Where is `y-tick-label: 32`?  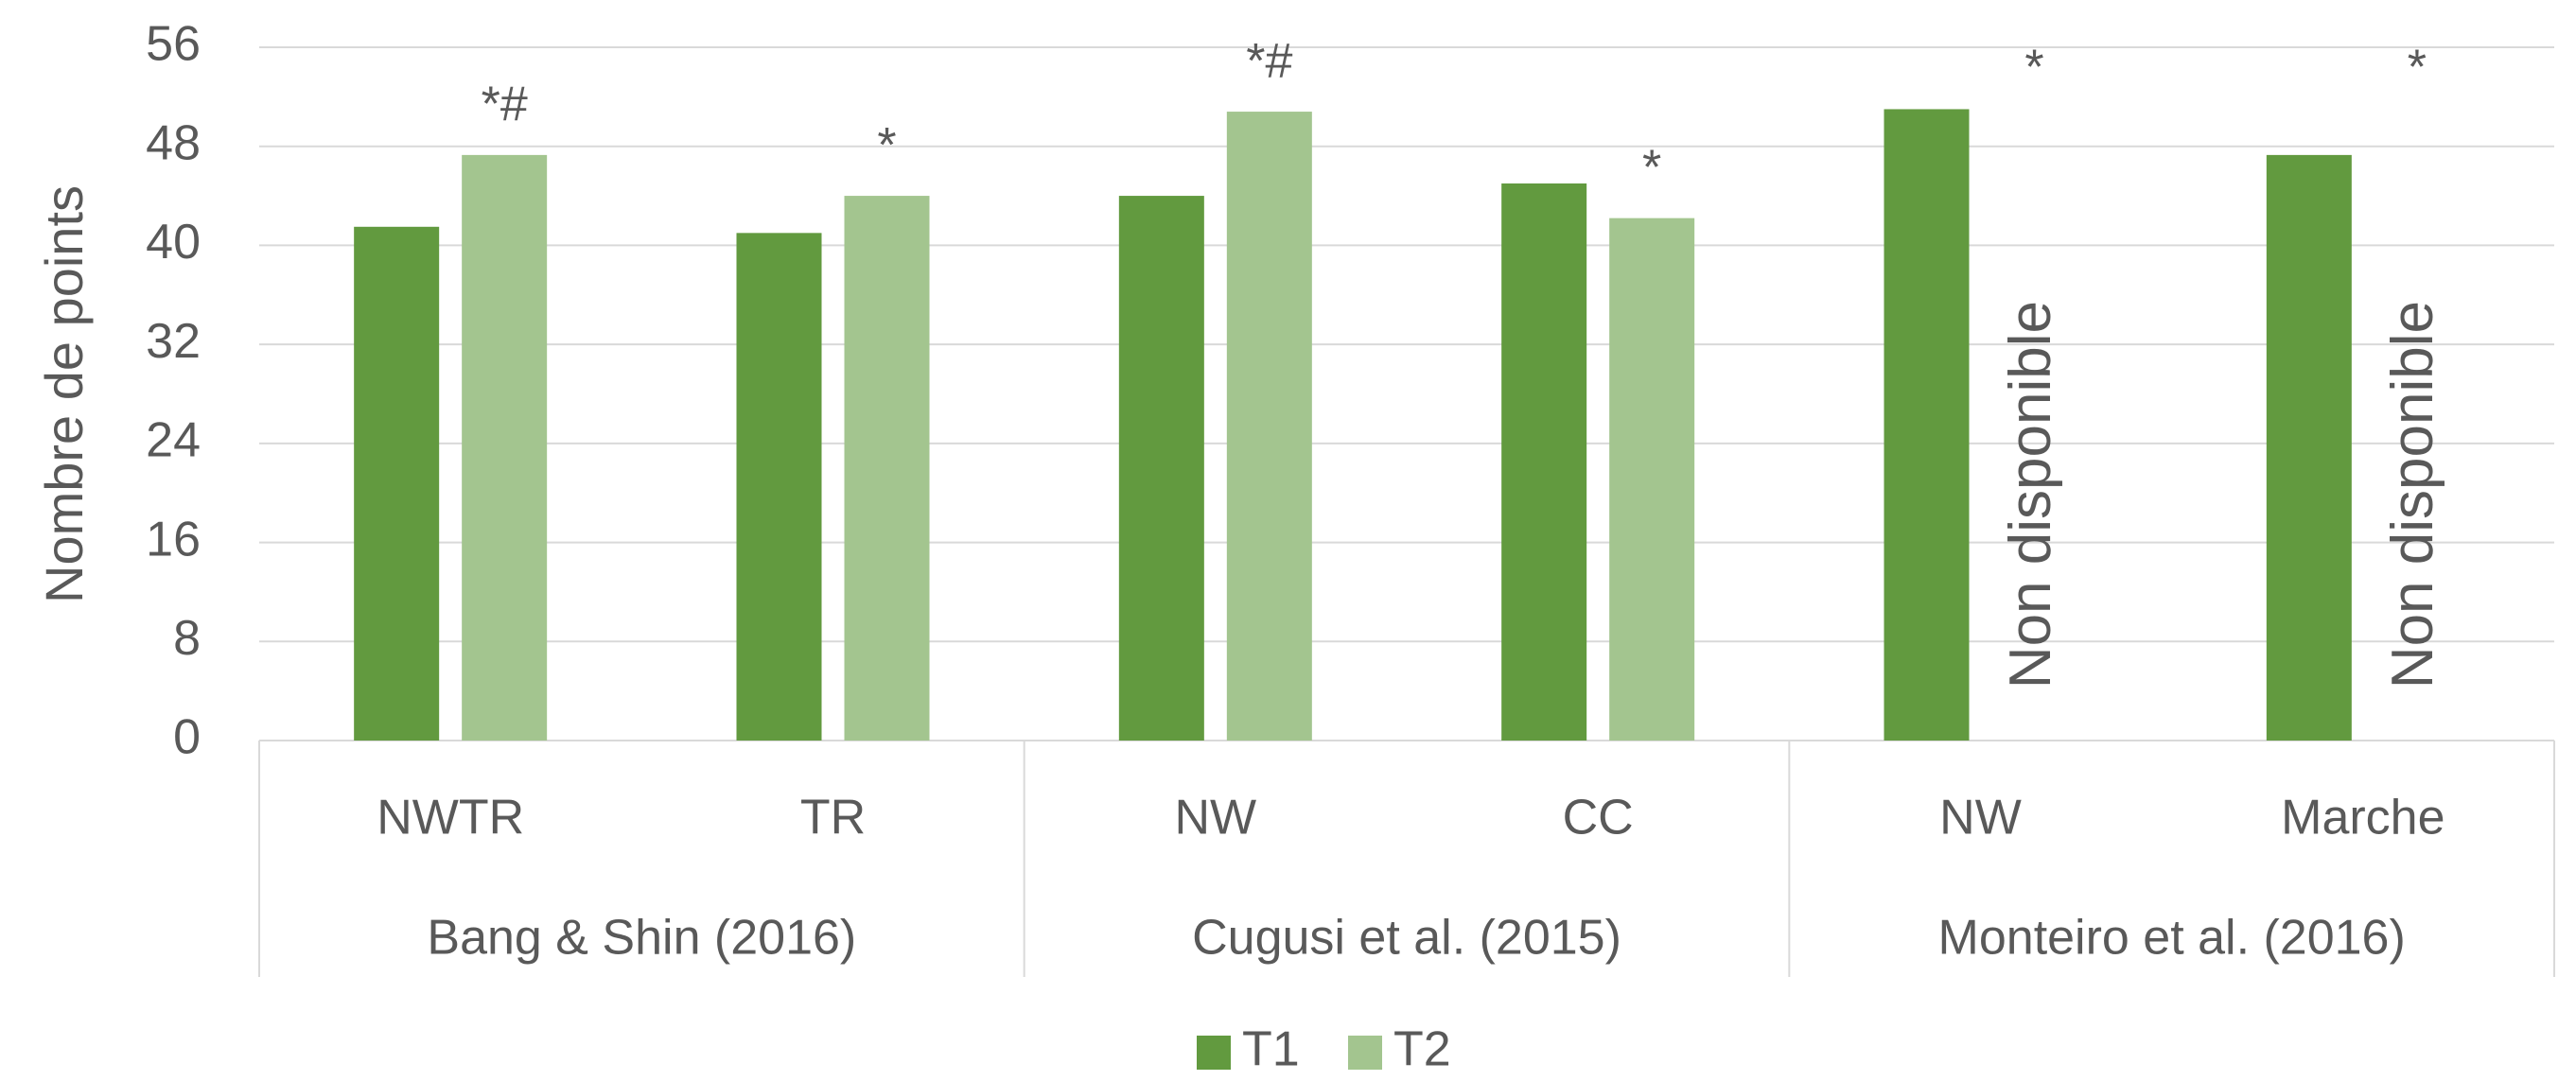
y-tick-label: 32 is located at coordinates (173, 341).